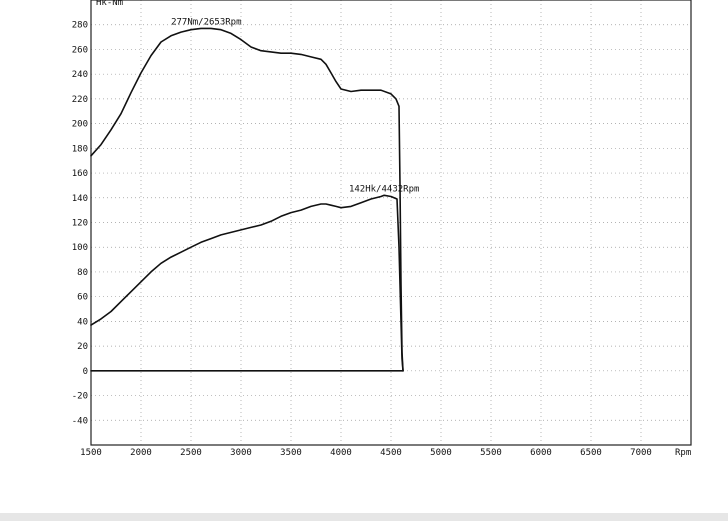 The image size is (728, 521). I want to click on y-tick-label: -40, so click(80, 421).